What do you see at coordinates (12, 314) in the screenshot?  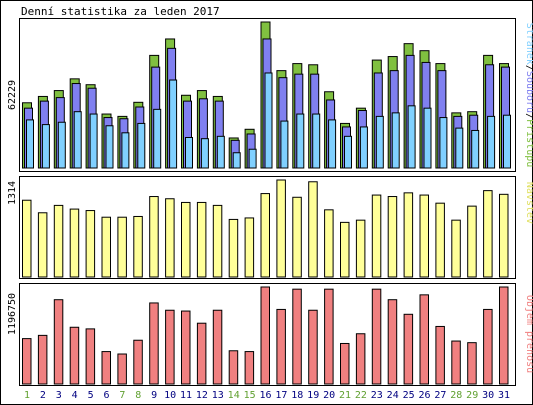 I see `panel-bot-max-label: 1196750` at bounding box center [12, 314].